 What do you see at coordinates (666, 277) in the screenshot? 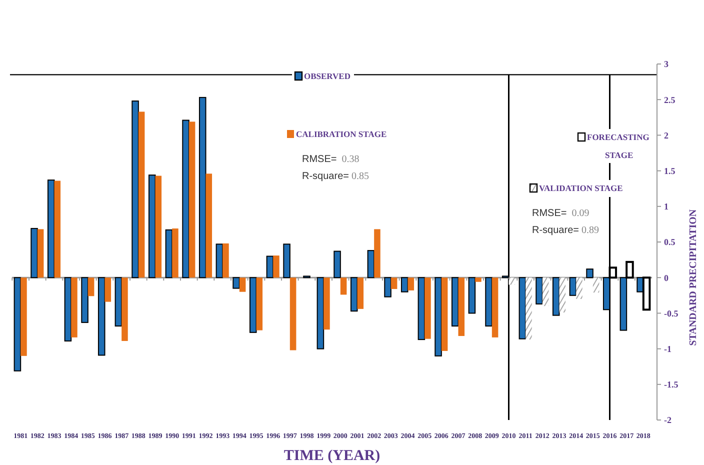
I see `y-tick-label: 0` at bounding box center [666, 277].